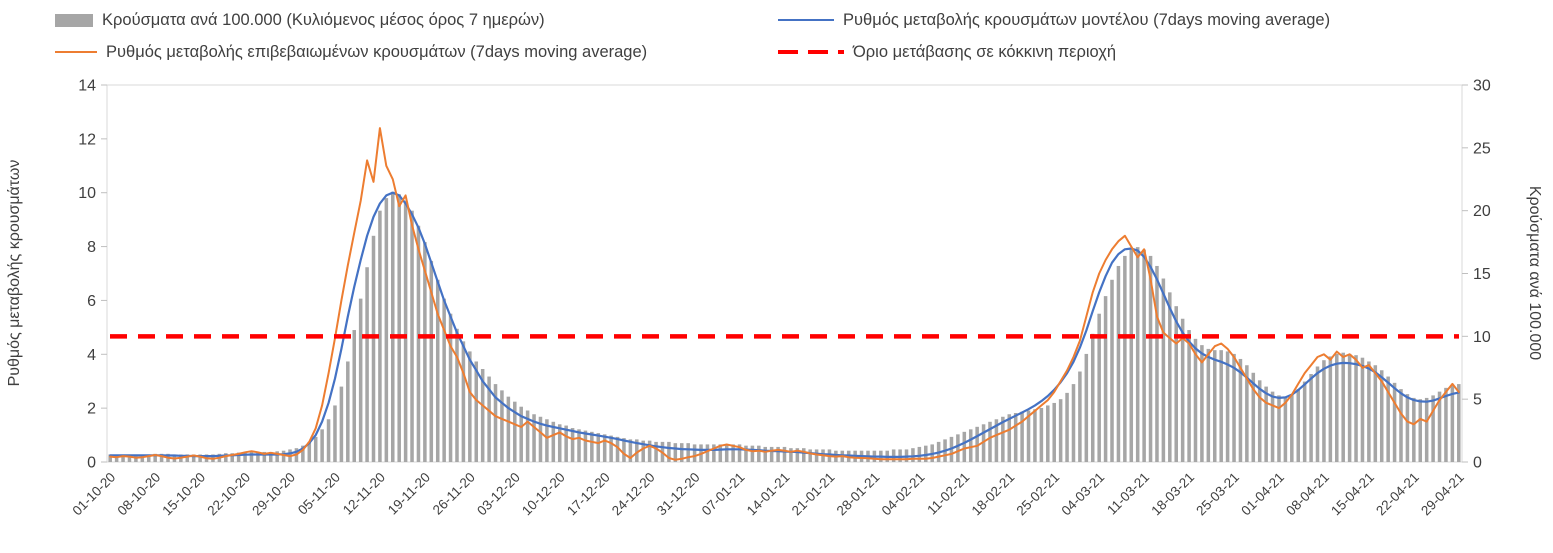 This screenshot has height=553, width=1553. What do you see at coordinates (985, 52) in the screenshot?
I see `legend-label-threshold: Όριο μετάβασης σε κόκκινη περιοχή` at bounding box center [985, 52].